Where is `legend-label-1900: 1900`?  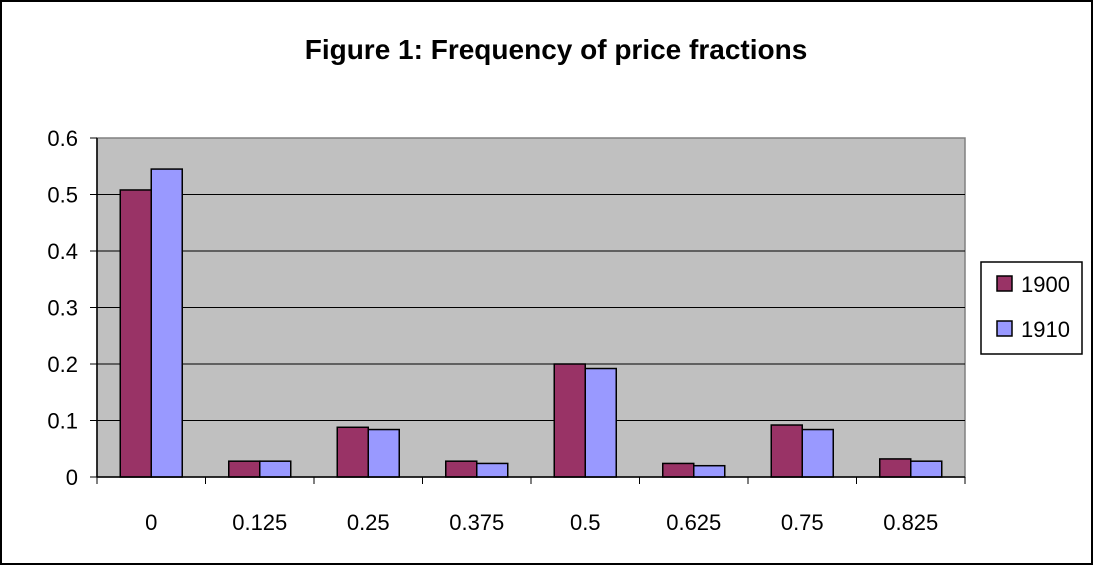
legend-label-1900: 1900 is located at coordinates (1045, 284).